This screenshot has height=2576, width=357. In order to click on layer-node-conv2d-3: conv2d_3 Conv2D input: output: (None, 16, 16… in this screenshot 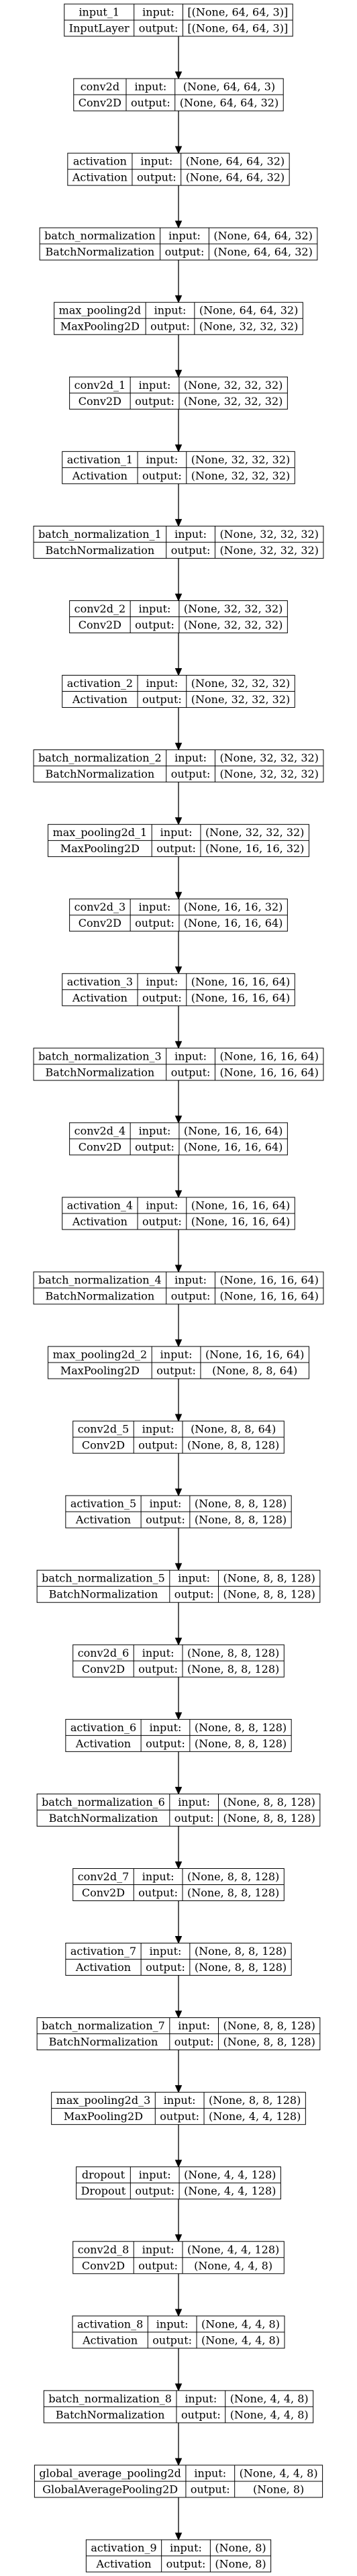, I will do `click(178, 915)`.